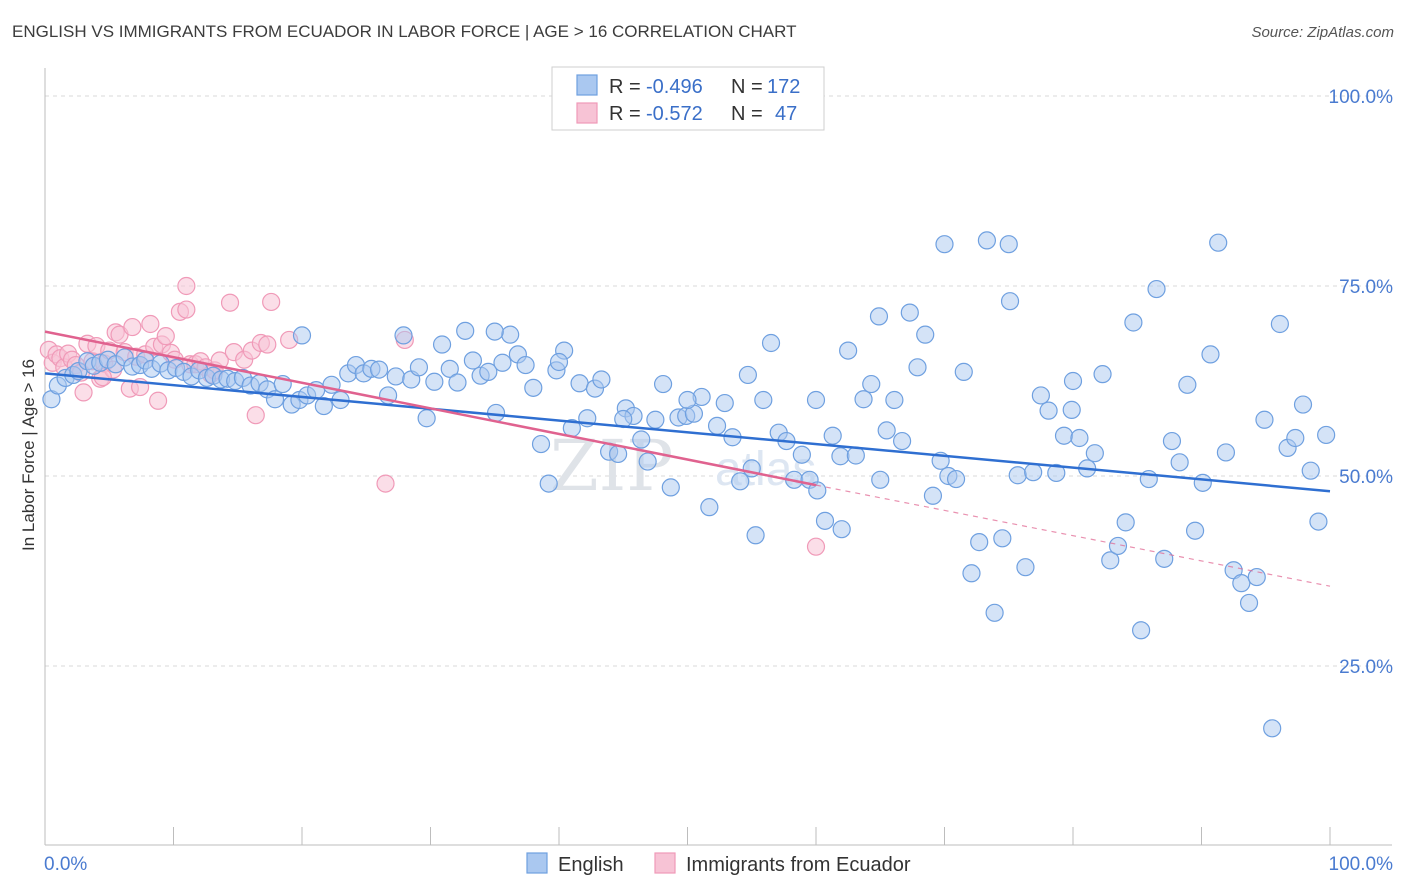 This screenshot has width=1406, height=892. I want to click on series-legend: English Immigrants from Ecuador, so click(718, 864).